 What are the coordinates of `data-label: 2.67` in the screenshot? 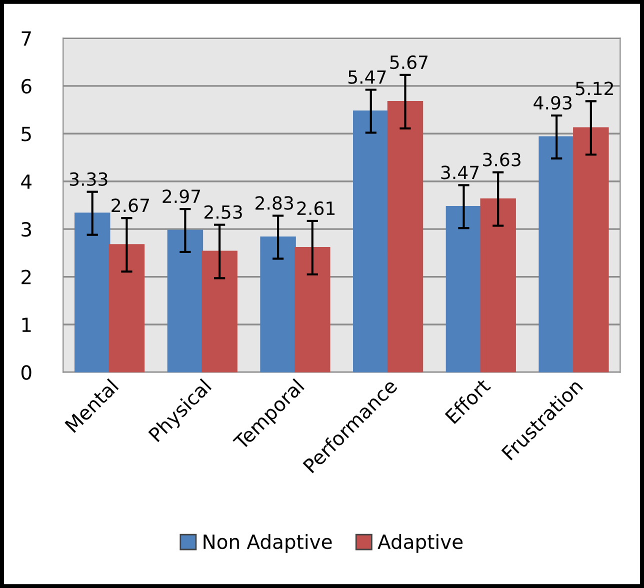 It's located at (130, 205).